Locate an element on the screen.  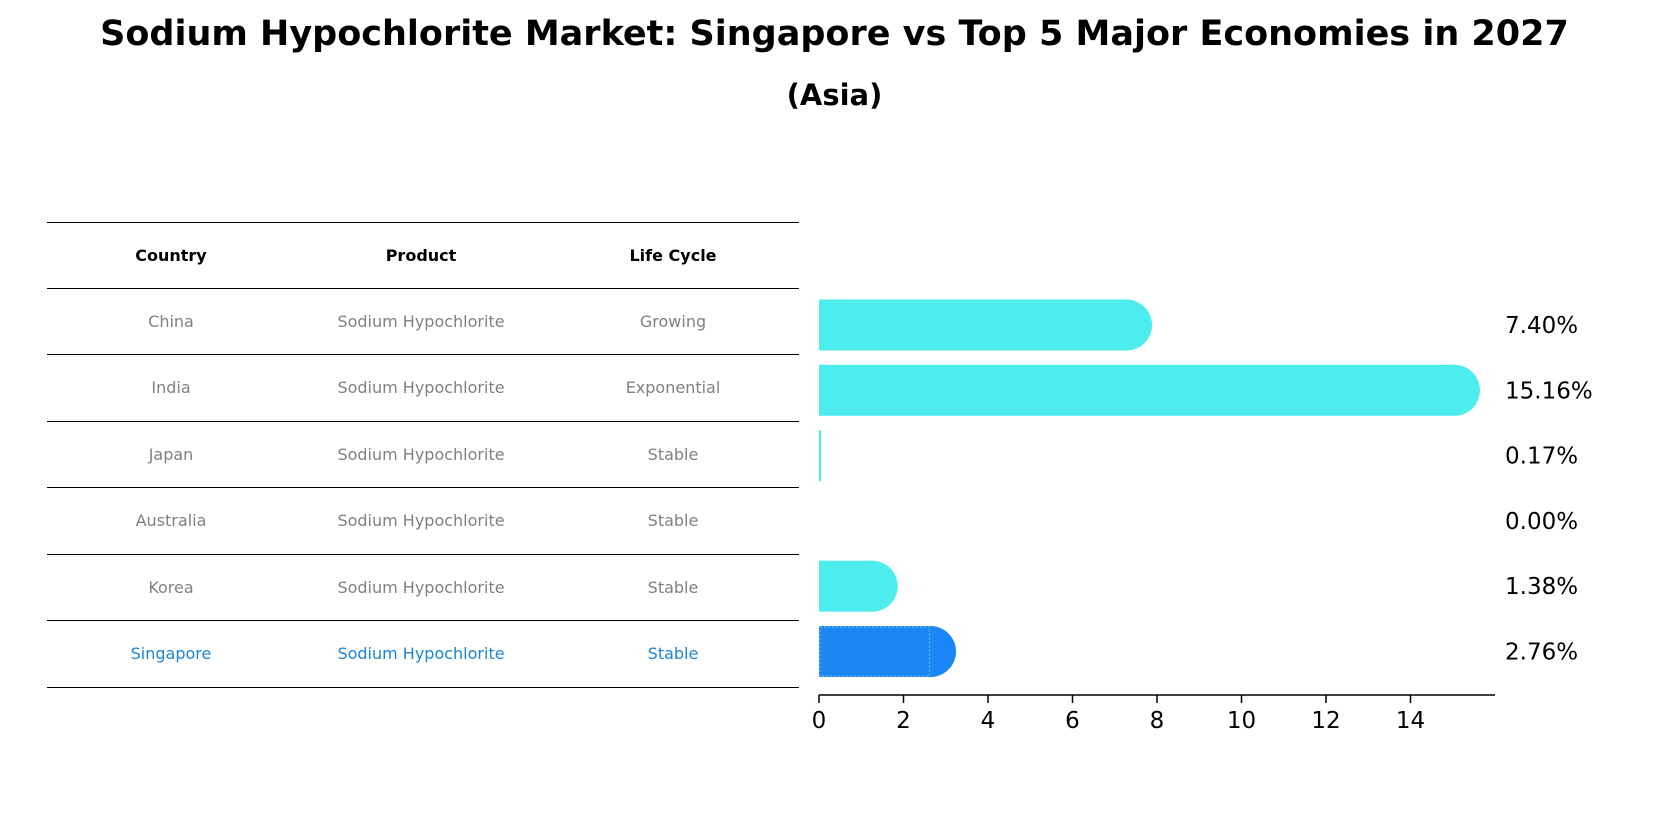
header-product: Product is located at coordinates (421, 255).